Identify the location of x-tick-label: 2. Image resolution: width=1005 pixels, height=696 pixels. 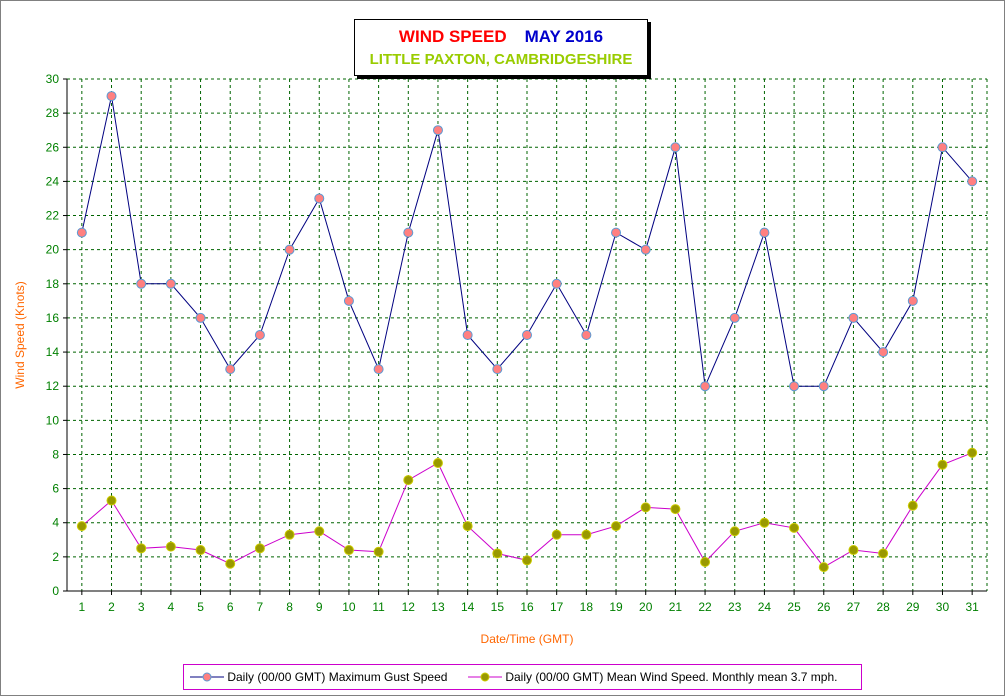
(111, 607).